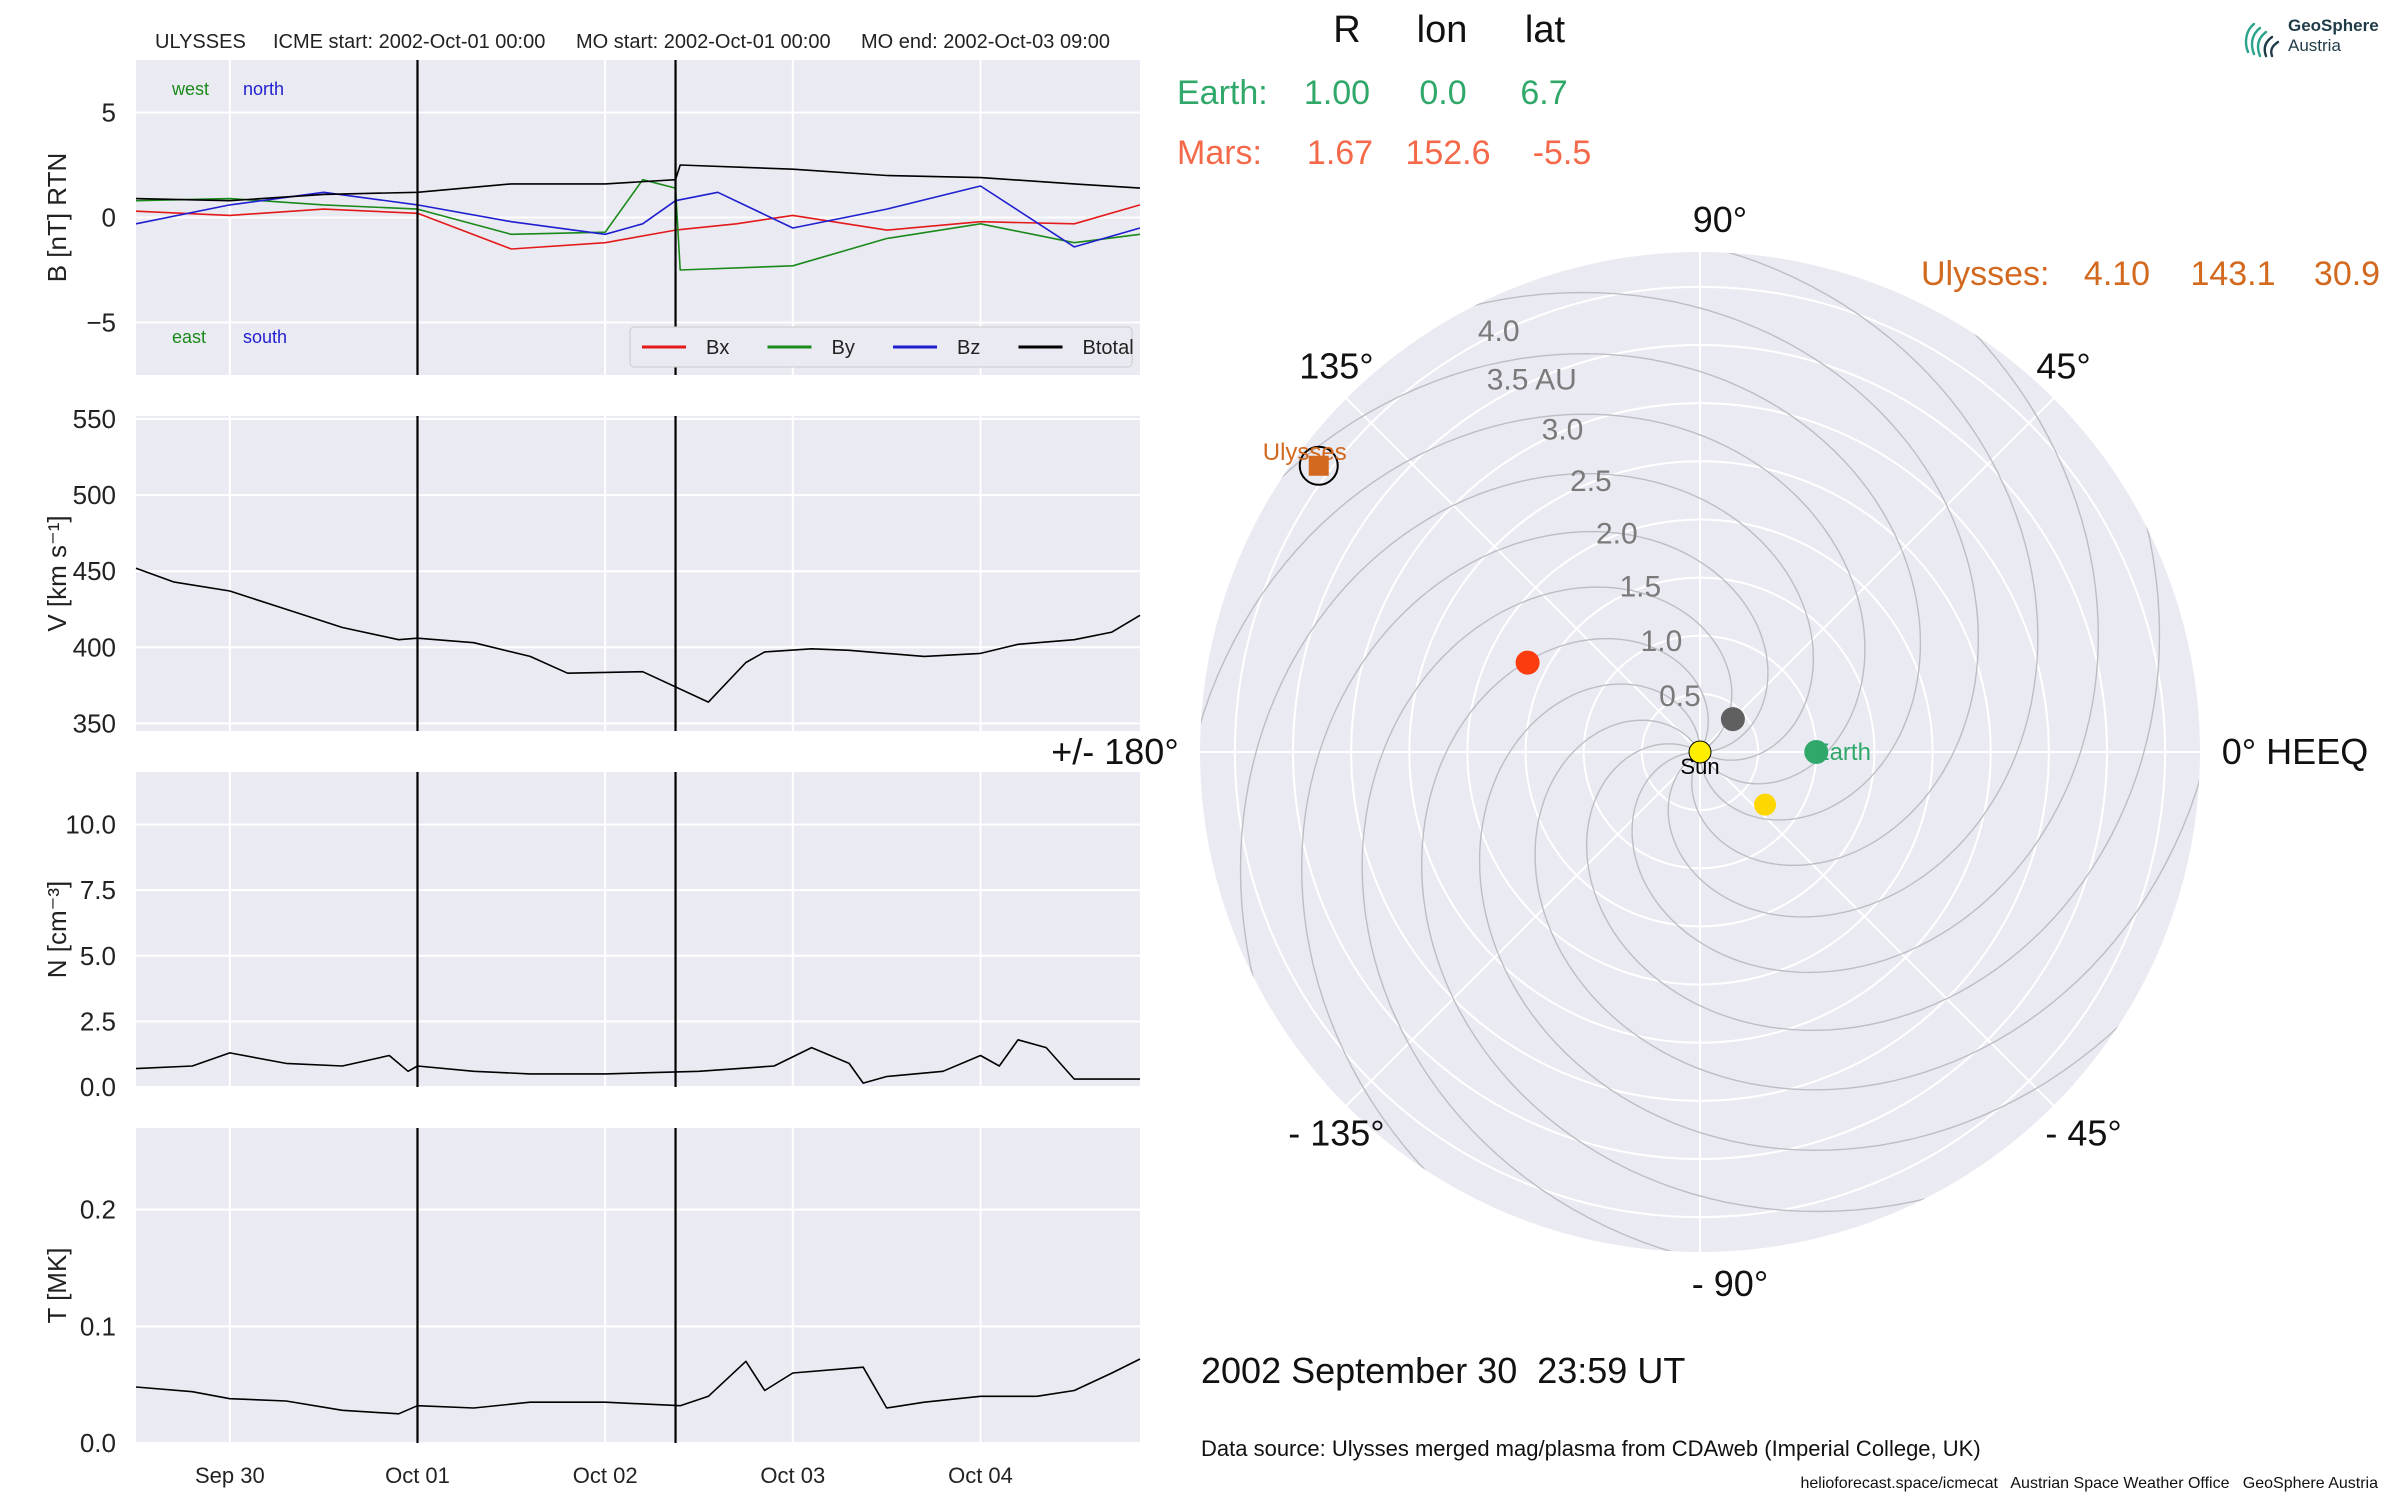 This screenshot has height=1500, width=2400. Describe the element at coordinates (1447, 153) in the screenshot. I see `table-cell-lon: 152.6` at that location.